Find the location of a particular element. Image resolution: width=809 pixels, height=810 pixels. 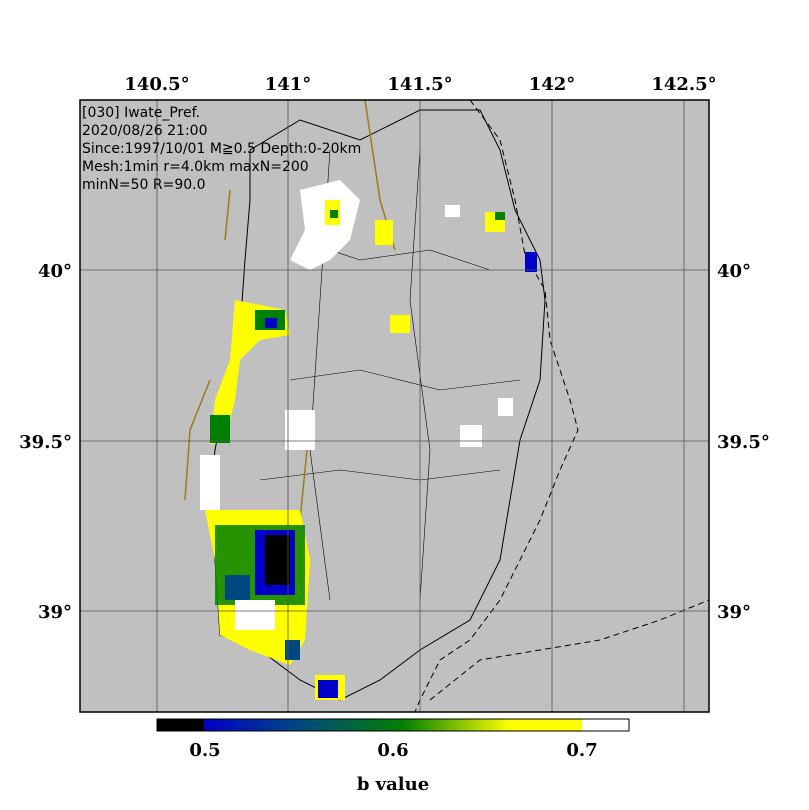

colorbar-tick-label: 0.6 is located at coordinates (392, 750).